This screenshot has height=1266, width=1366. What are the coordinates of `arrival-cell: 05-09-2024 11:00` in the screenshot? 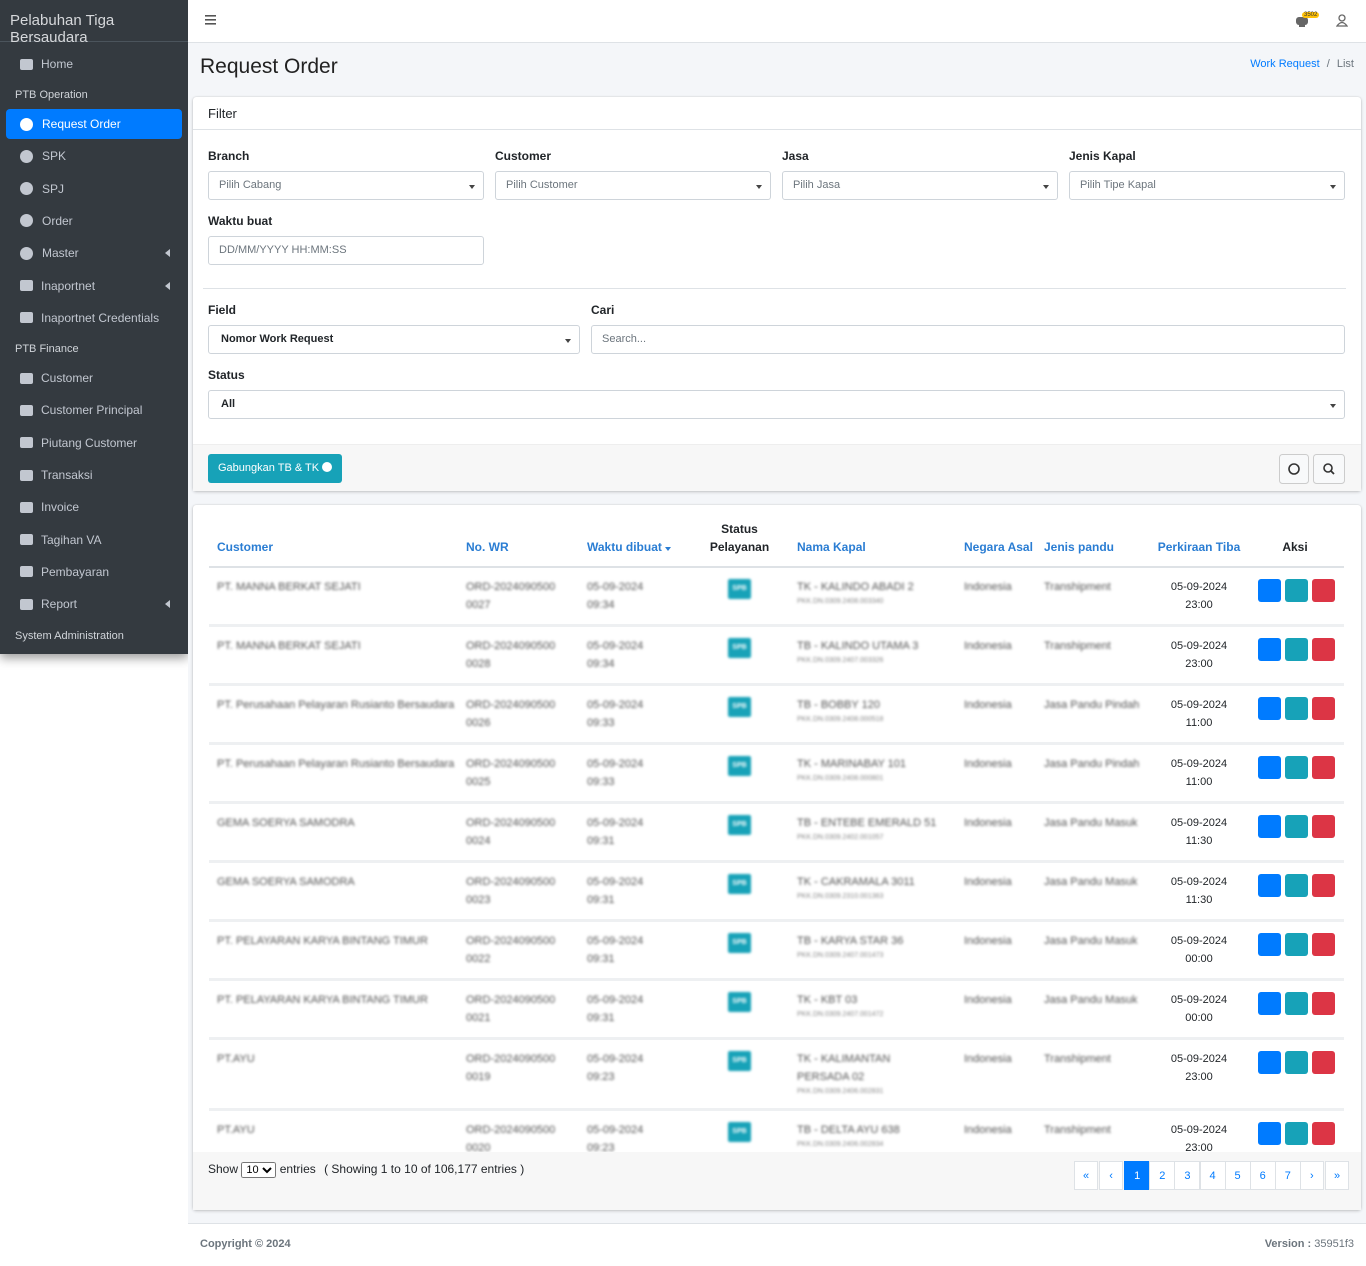 It's located at (1199, 714).